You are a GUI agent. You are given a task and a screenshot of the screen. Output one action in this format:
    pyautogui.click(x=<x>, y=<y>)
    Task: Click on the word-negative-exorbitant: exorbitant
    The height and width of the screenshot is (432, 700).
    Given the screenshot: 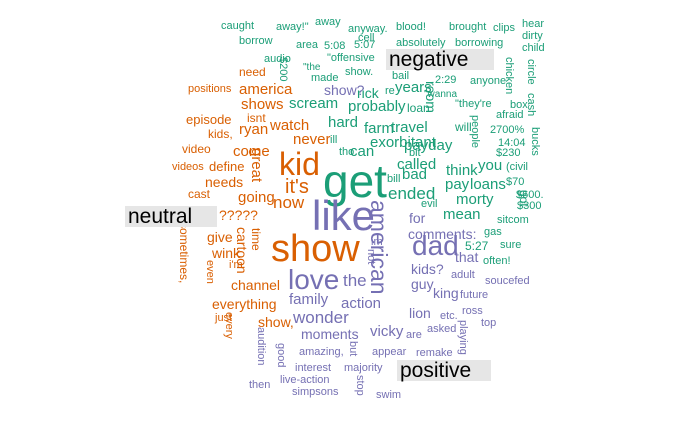 What is the action you would take?
    pyautogui.click(x=403, y=142)
    